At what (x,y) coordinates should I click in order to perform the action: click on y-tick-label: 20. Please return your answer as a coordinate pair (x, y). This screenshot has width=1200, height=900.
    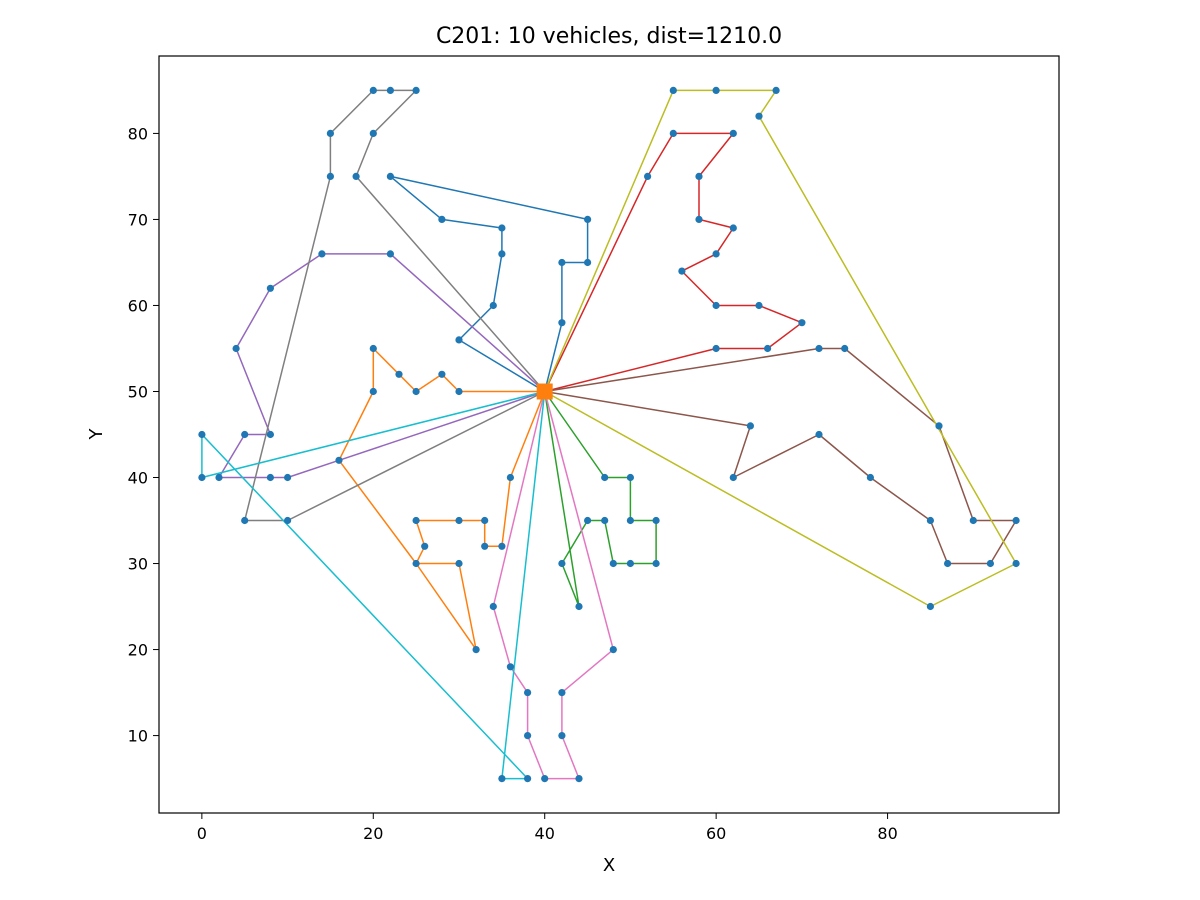
    Looking at the image, I should click on (138, 650).